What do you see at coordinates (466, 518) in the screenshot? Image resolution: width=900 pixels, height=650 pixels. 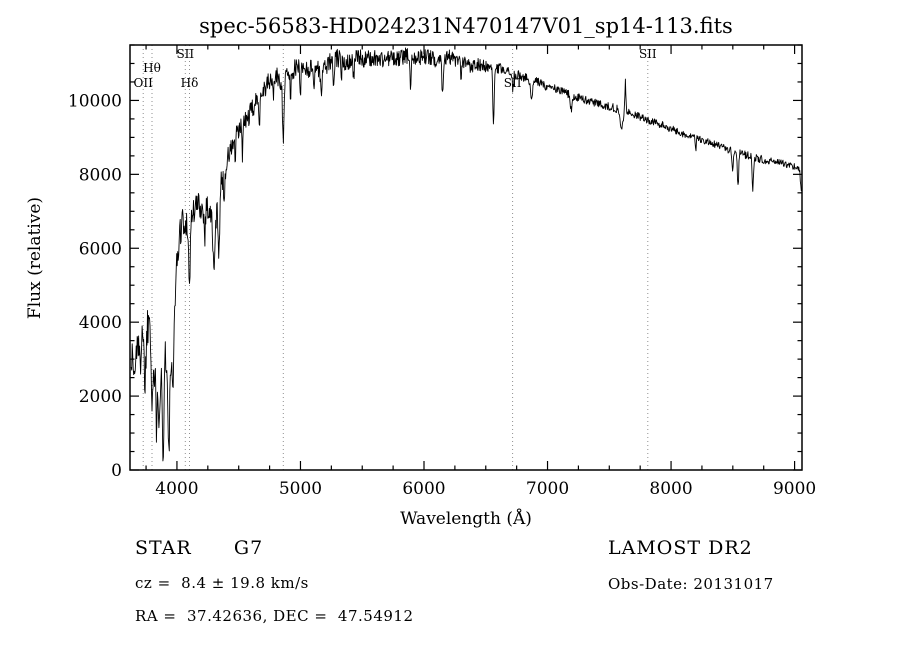 I see `x-axis-label: Wavelength (Å)` at bounding box center [466, 518].